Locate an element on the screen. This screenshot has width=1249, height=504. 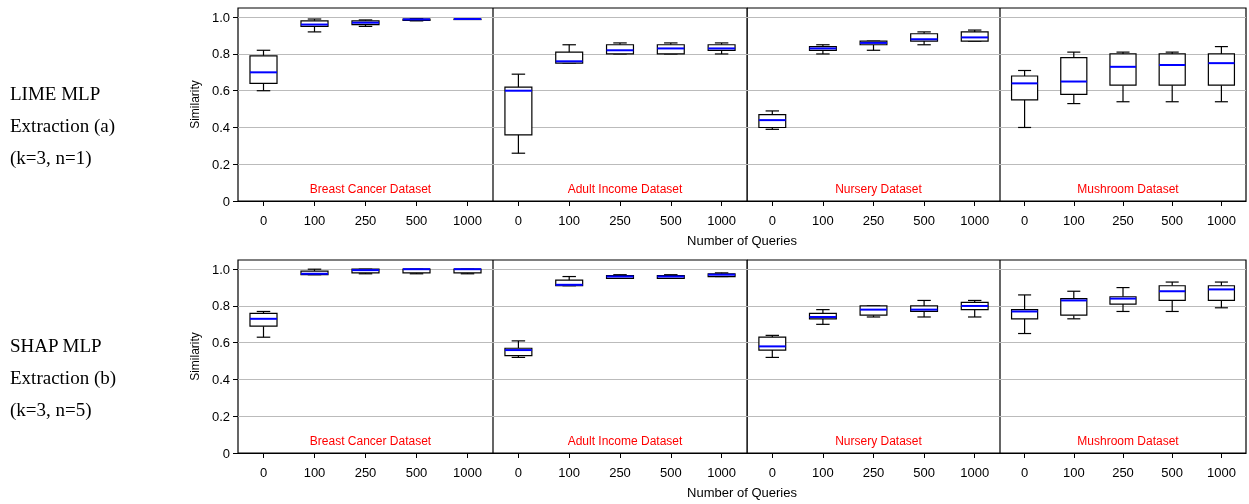
text: SHAP MLP Extraction (b) (k=3, n=5) is located at coordinates (65, 377).